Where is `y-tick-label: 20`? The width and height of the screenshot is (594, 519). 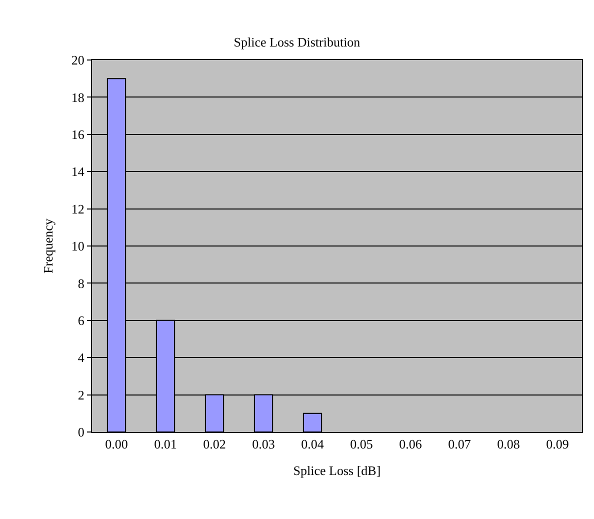 y-tick-label: 20 is located at coordinates (77, 60).